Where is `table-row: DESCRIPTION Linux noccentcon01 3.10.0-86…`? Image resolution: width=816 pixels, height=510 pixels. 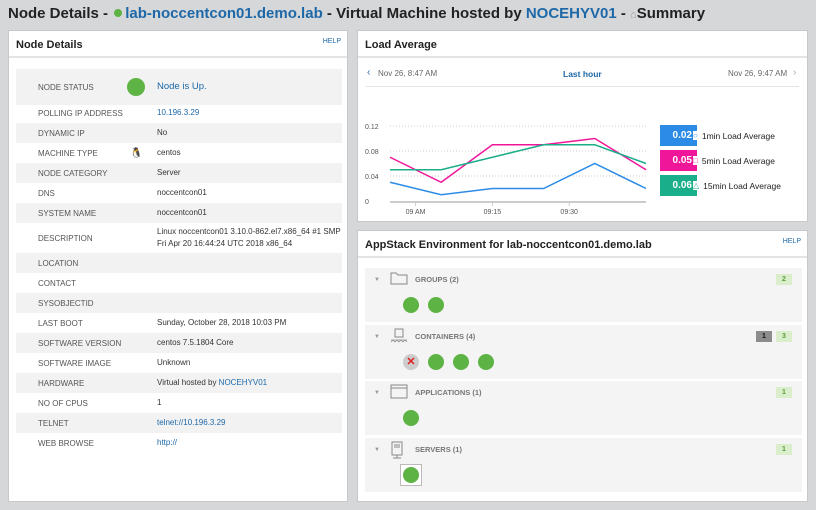 table-row: DESCRIPTION Linux noccentcon01 3.10.0-86… is located at coordinates (179, 238).